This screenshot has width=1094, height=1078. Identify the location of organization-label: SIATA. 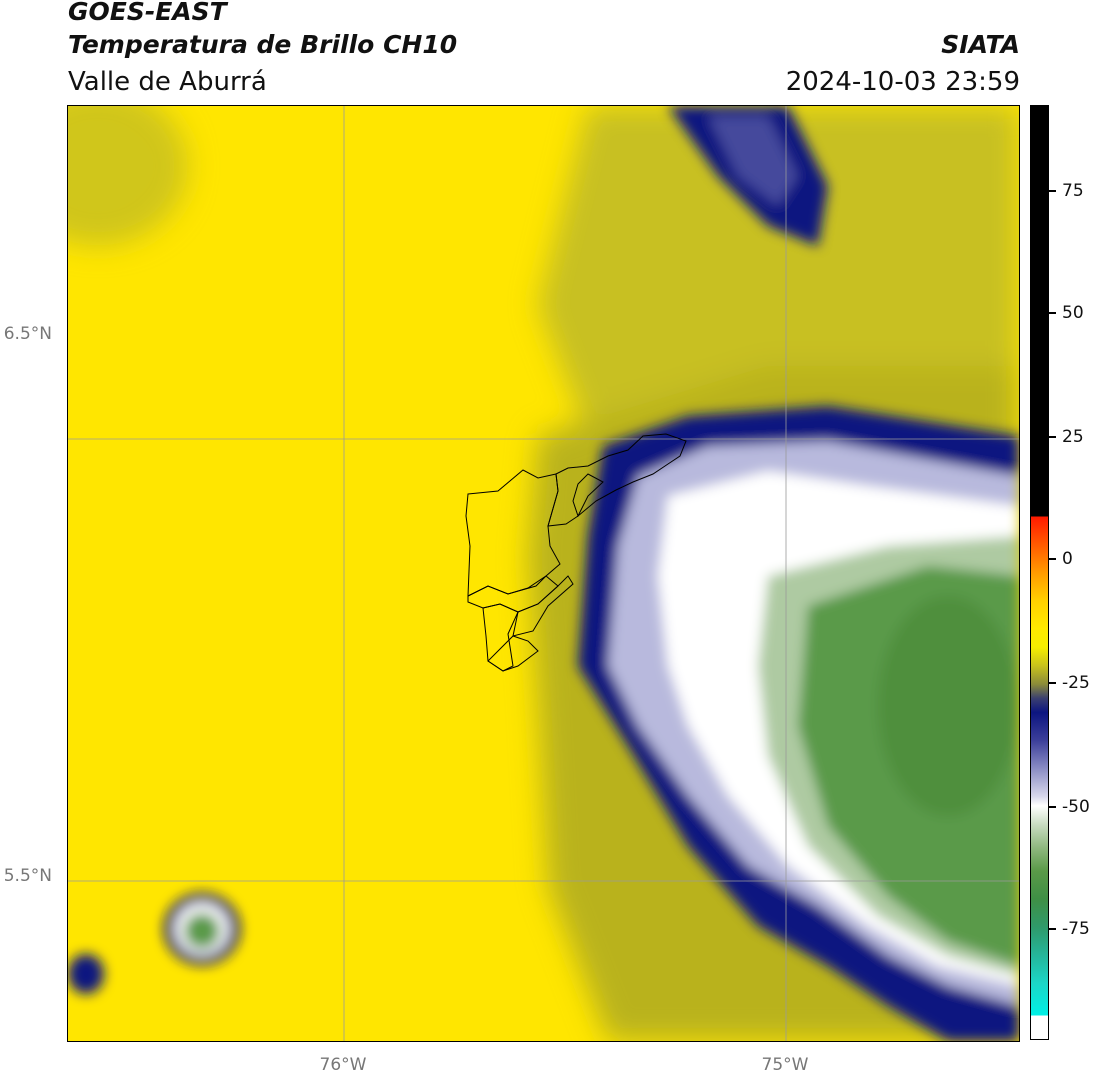
(980, 44).